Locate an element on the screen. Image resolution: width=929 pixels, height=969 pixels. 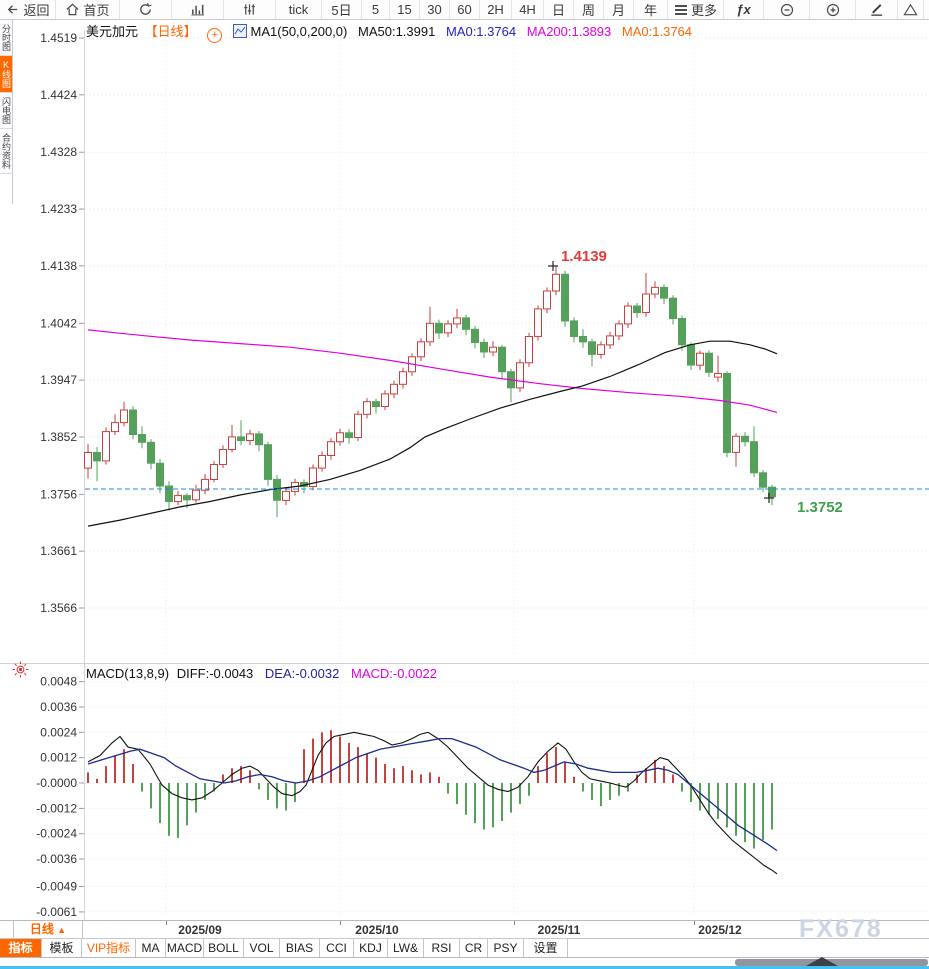
indicator-light-icon is located at coordinates (20, 672).